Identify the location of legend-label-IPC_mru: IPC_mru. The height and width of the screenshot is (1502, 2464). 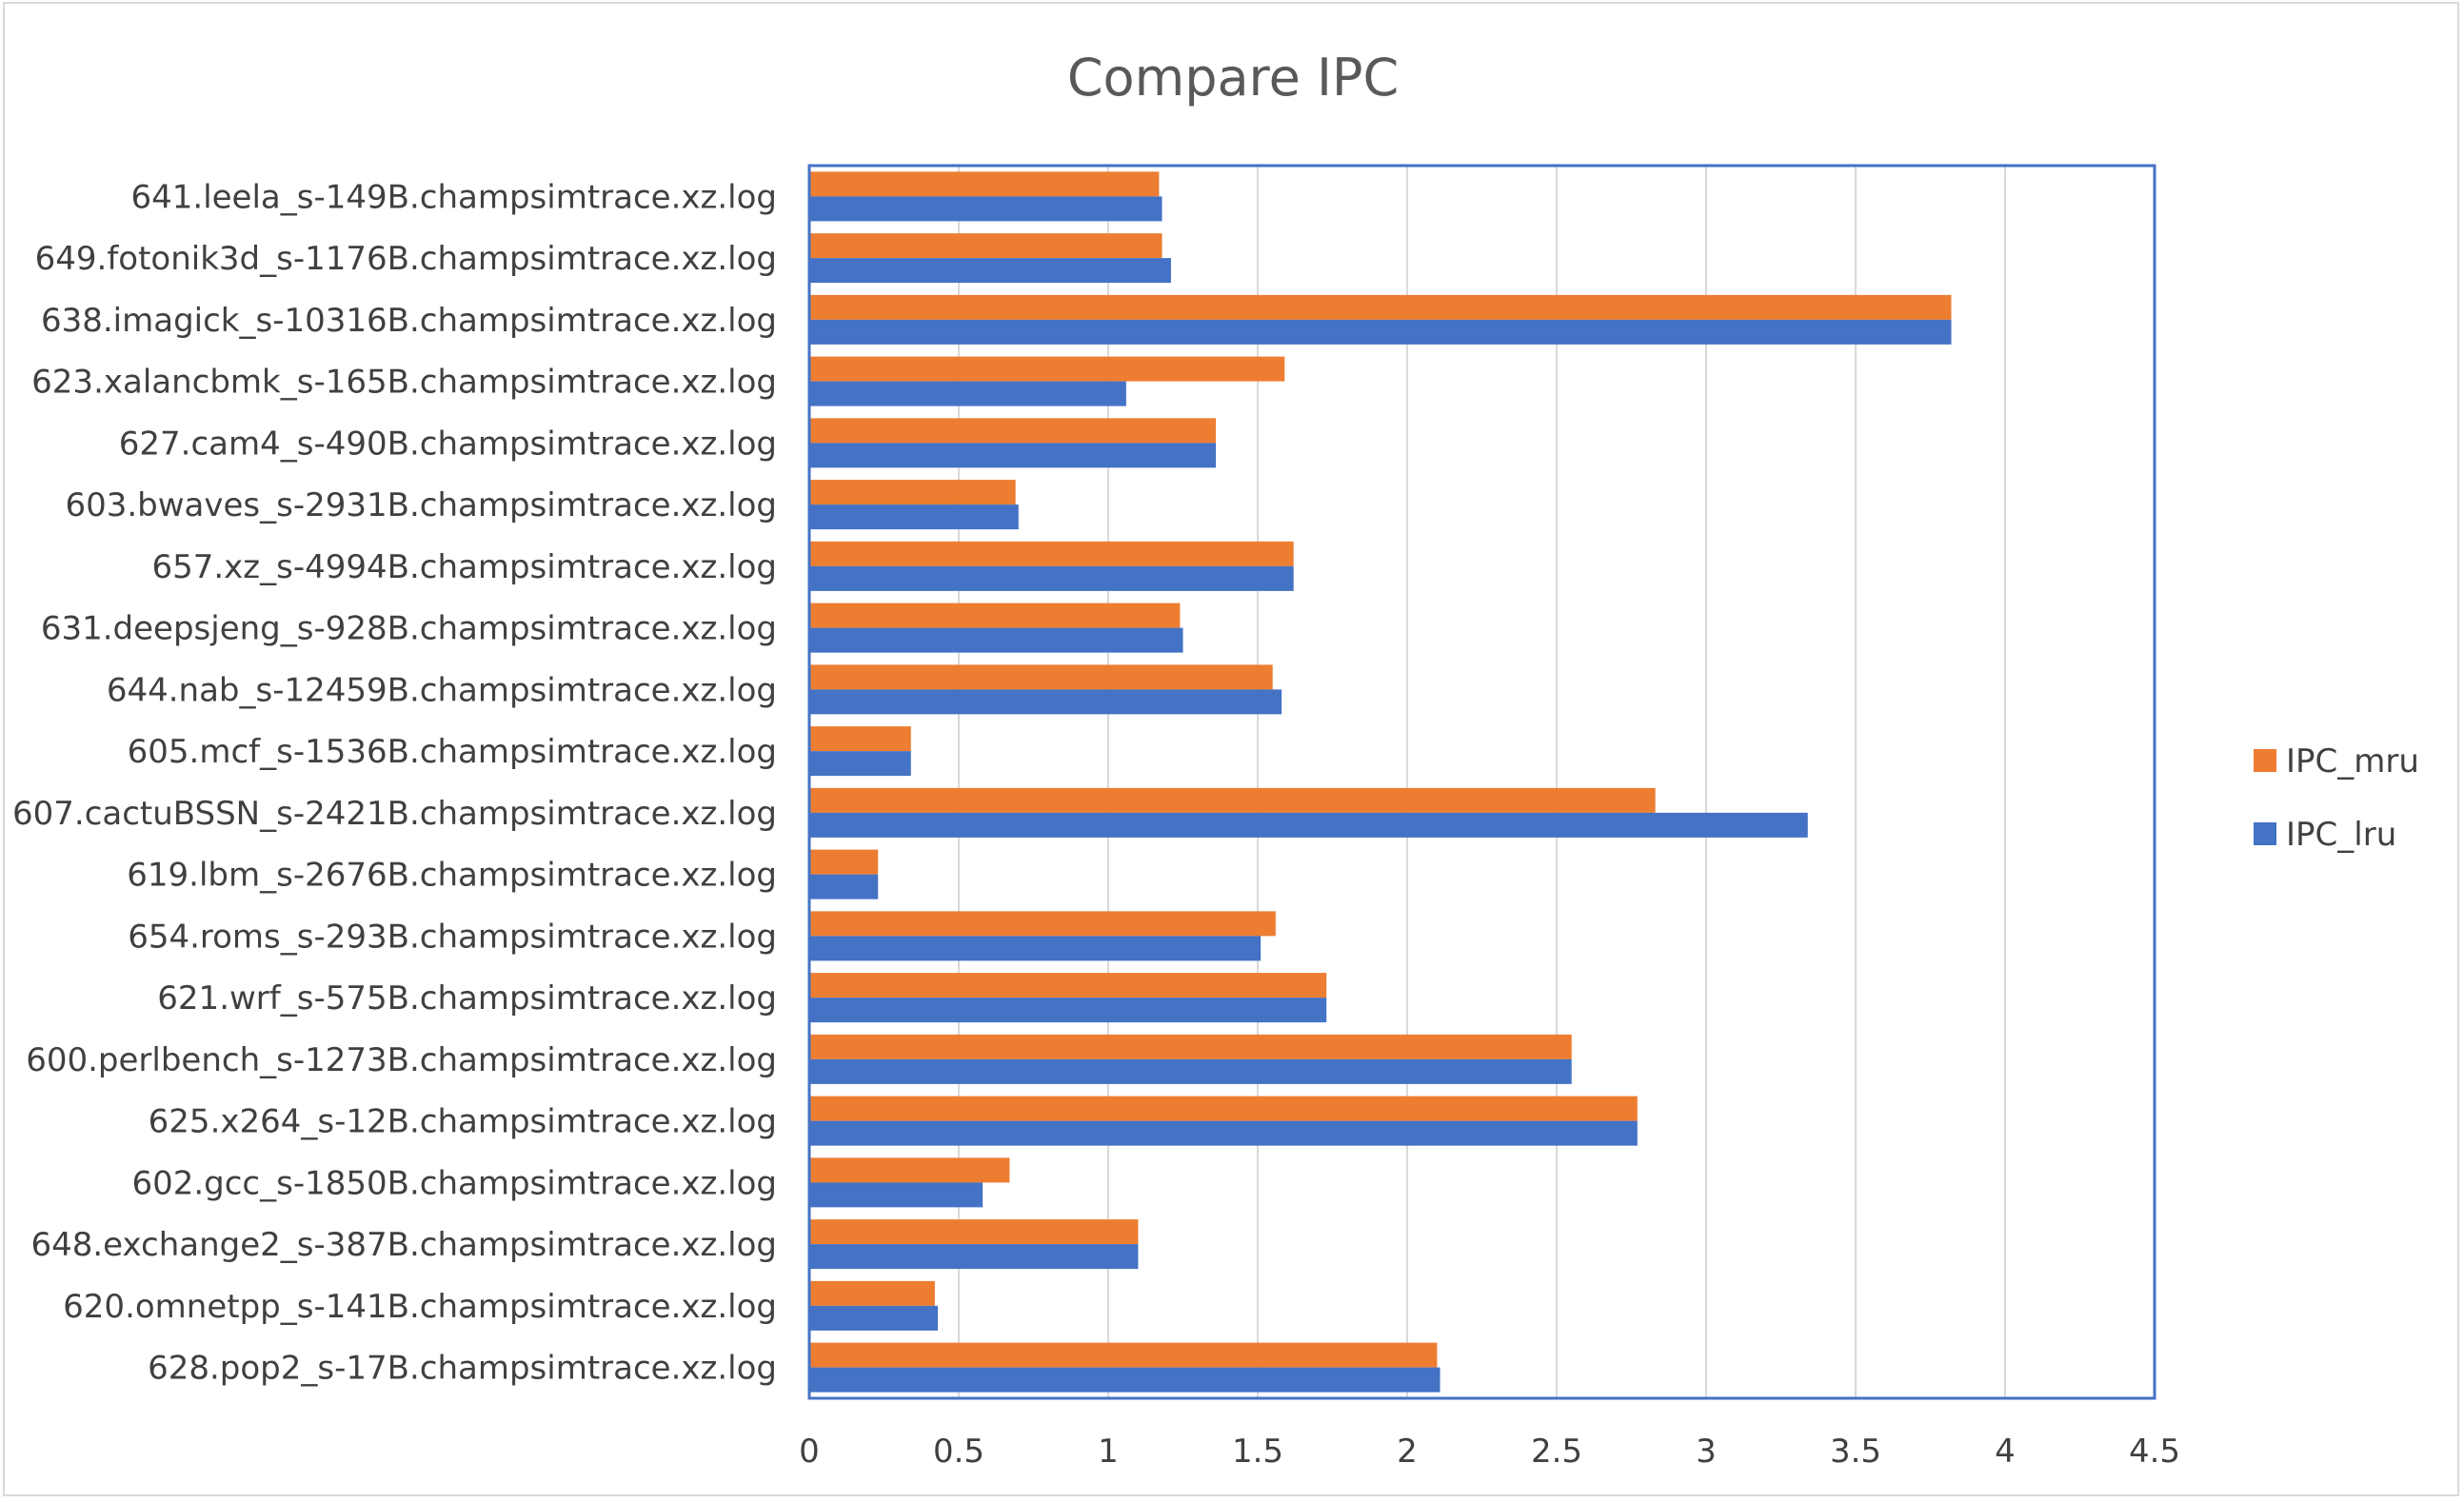
(2352, 761).